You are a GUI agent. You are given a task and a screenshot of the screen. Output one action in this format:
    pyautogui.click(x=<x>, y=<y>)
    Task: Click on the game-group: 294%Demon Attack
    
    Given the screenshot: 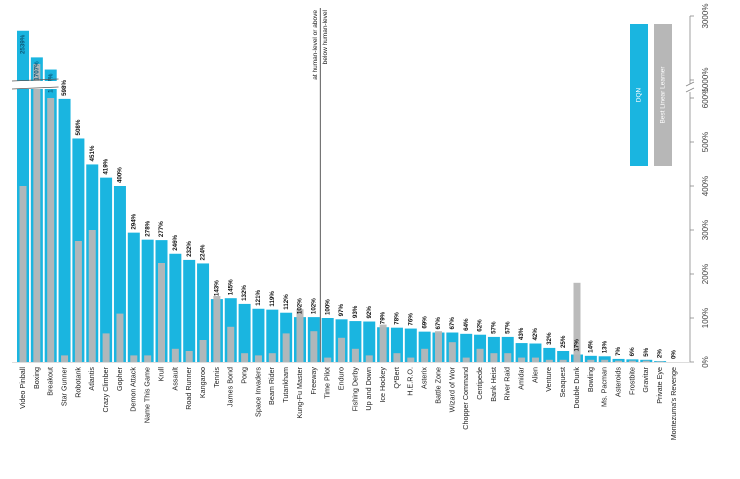 What is the action you would take?
    pyautogui.click(x=134, y=312)
    